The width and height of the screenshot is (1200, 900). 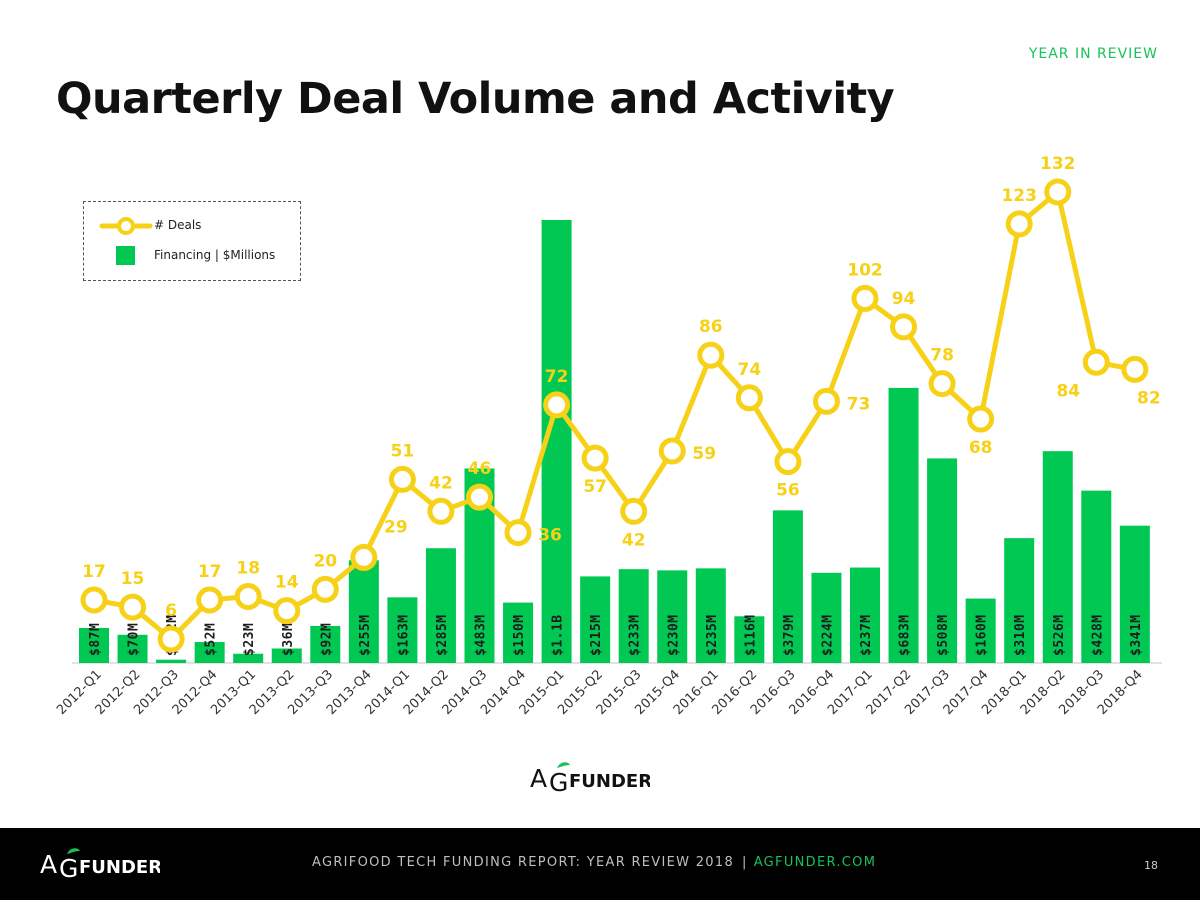 What do you see at coordinates (178, 225) in the screenshot?
I see `legend-label-deals: # Deals` at bounding box center [178, 225].